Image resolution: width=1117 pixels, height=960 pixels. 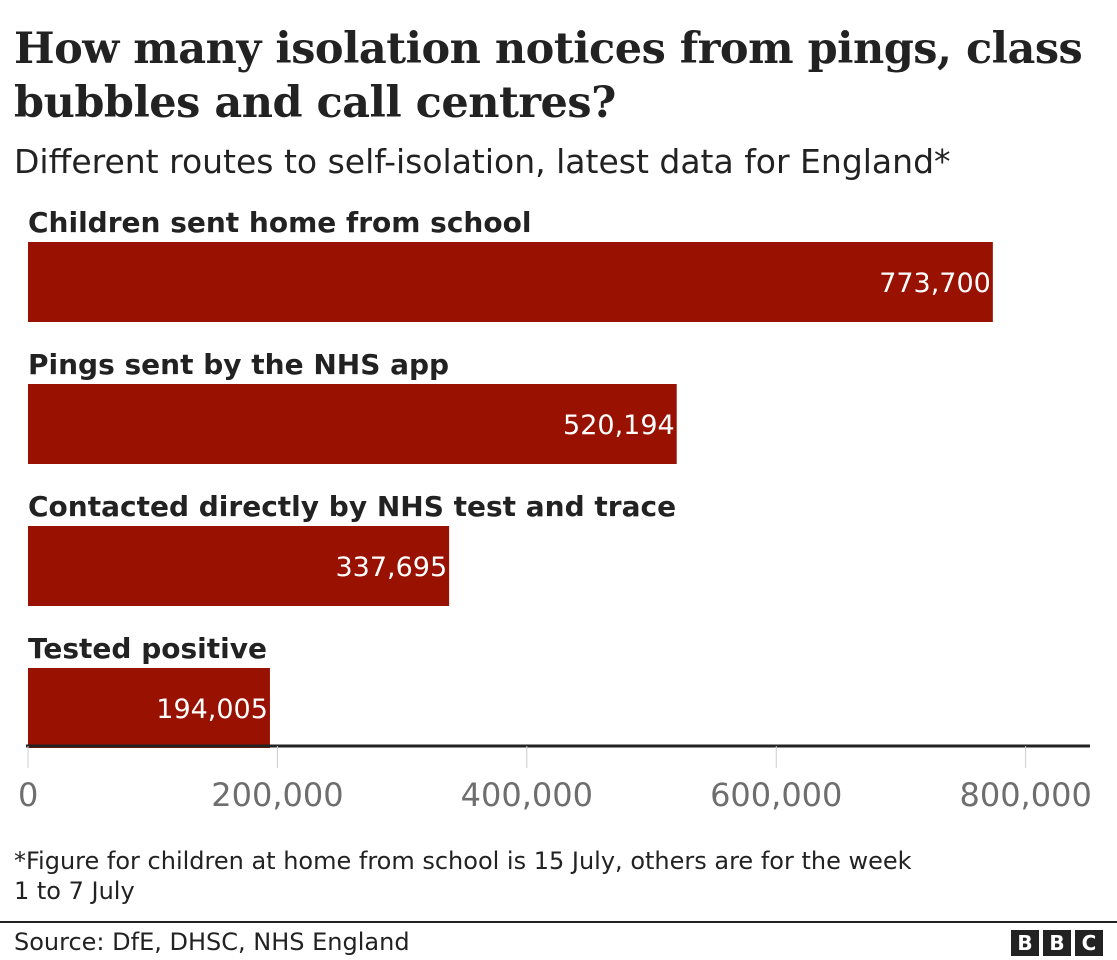 What do you see at coordinates (391, 567) in the screenshot?
I see `data-label: 337,695` at bounding box center [391, 567].